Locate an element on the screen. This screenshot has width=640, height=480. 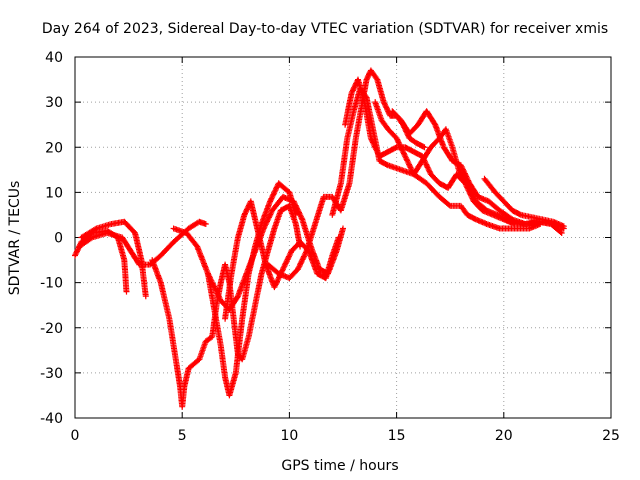
x-tick-label: 15 is located at coordinates (397, 436).